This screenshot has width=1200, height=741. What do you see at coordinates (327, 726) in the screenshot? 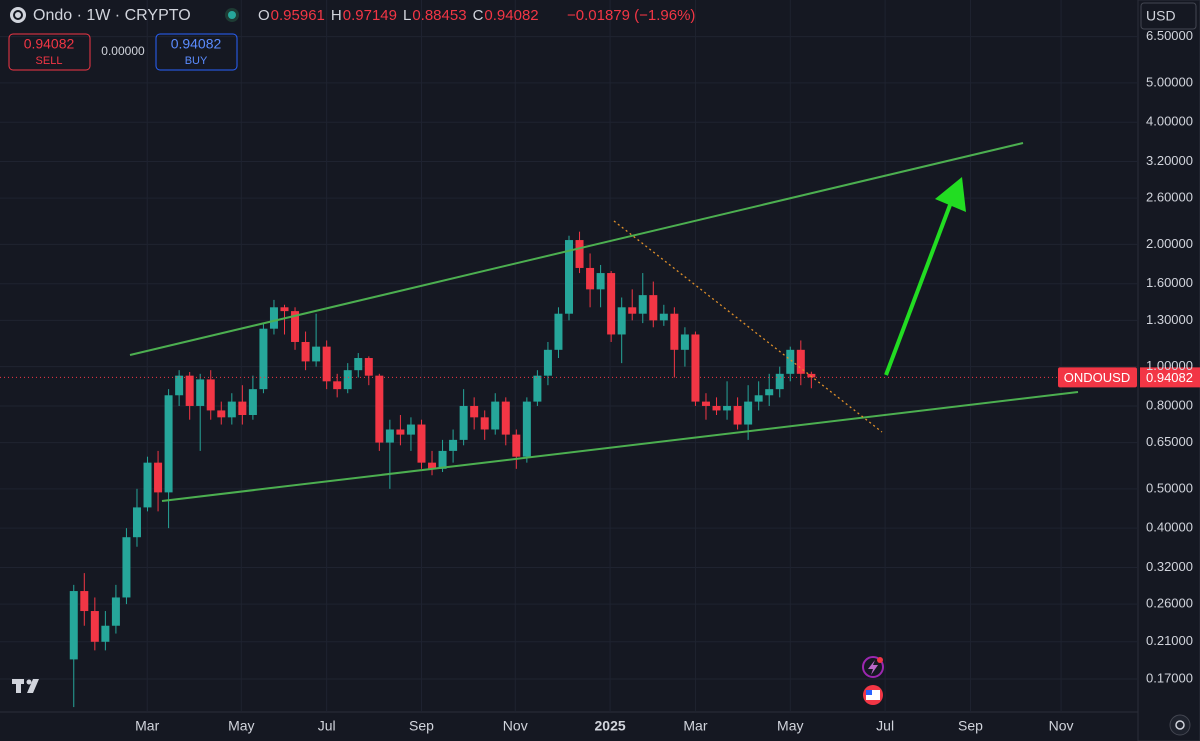
I see `x-tick-label: Jul` at bounding box center [327, 726].